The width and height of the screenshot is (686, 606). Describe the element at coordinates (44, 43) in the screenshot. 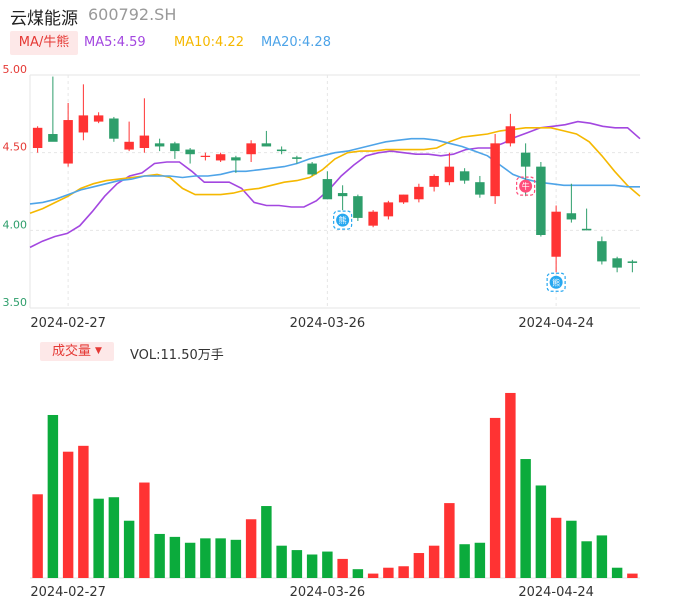

I see `ma-indicator-tag: MA/牛熊` at that location.